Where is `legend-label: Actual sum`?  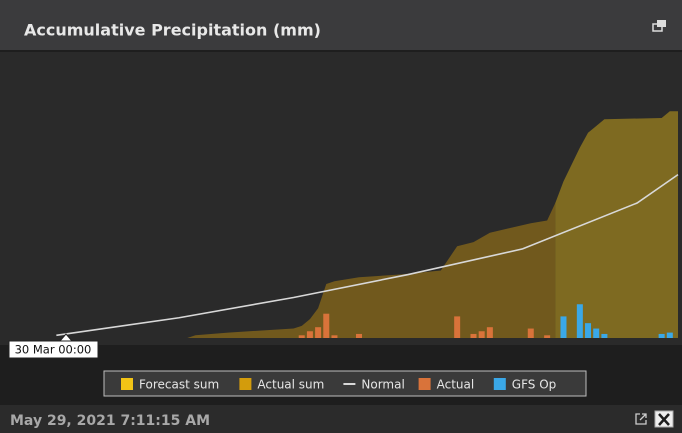 legend-label: Actual sum is located at coordinates (290, 385).